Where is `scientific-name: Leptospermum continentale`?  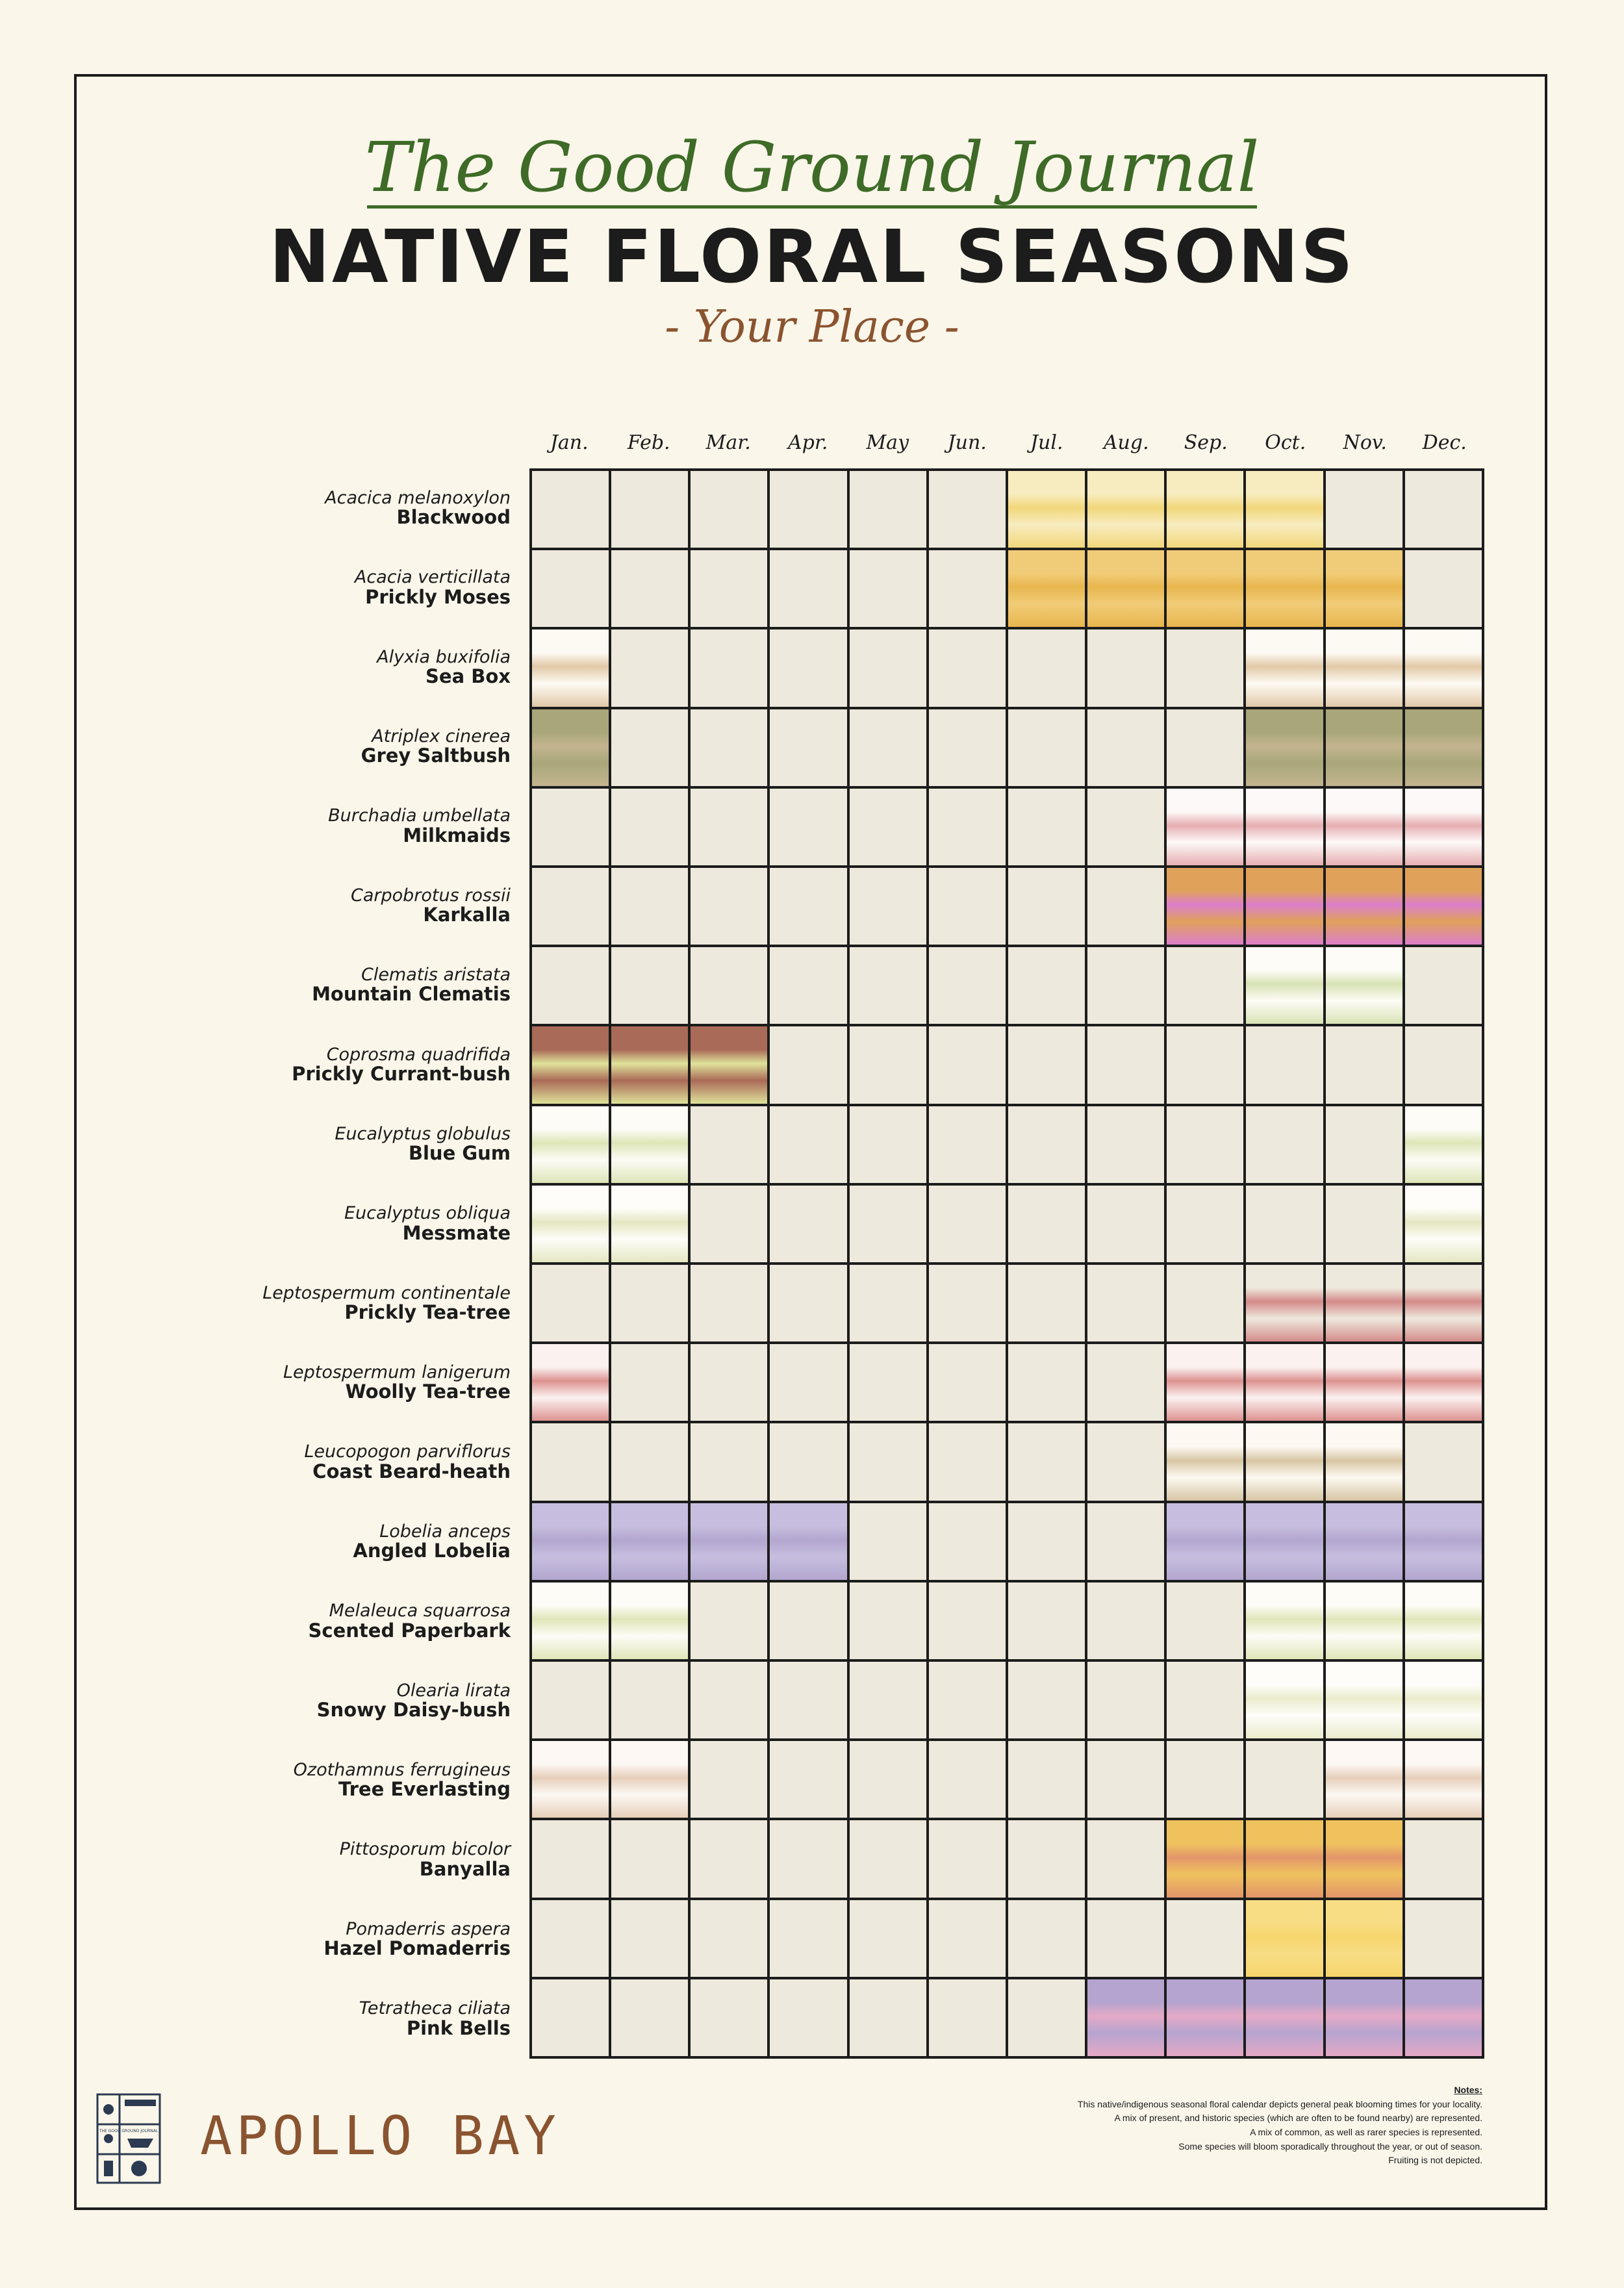
scientific-name: Leptospermum continentale is located at coordinates (386, 1292).